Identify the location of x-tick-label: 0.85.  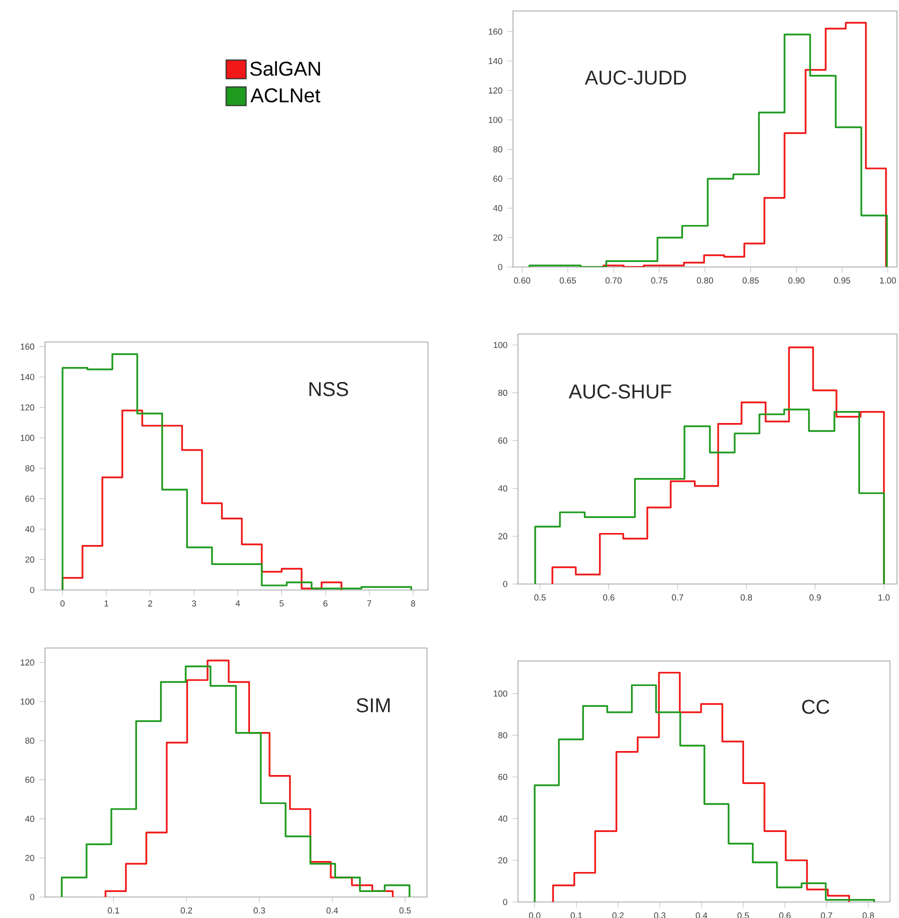
(750, 280).